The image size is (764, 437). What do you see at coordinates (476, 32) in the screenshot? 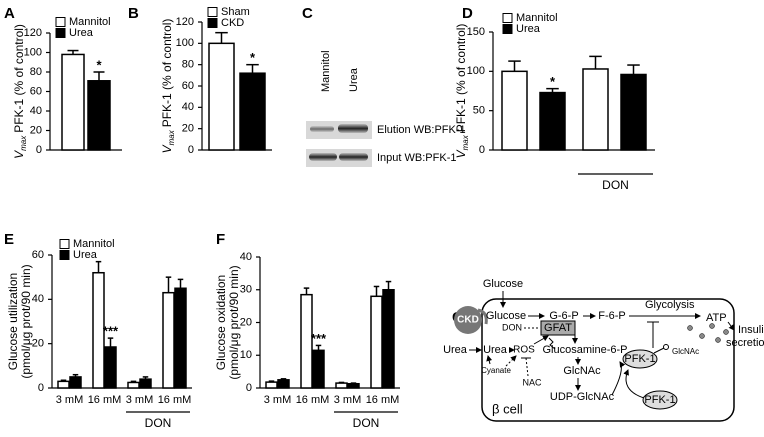
I see `y-tick-label: 150` at bounding box center [476, 32].